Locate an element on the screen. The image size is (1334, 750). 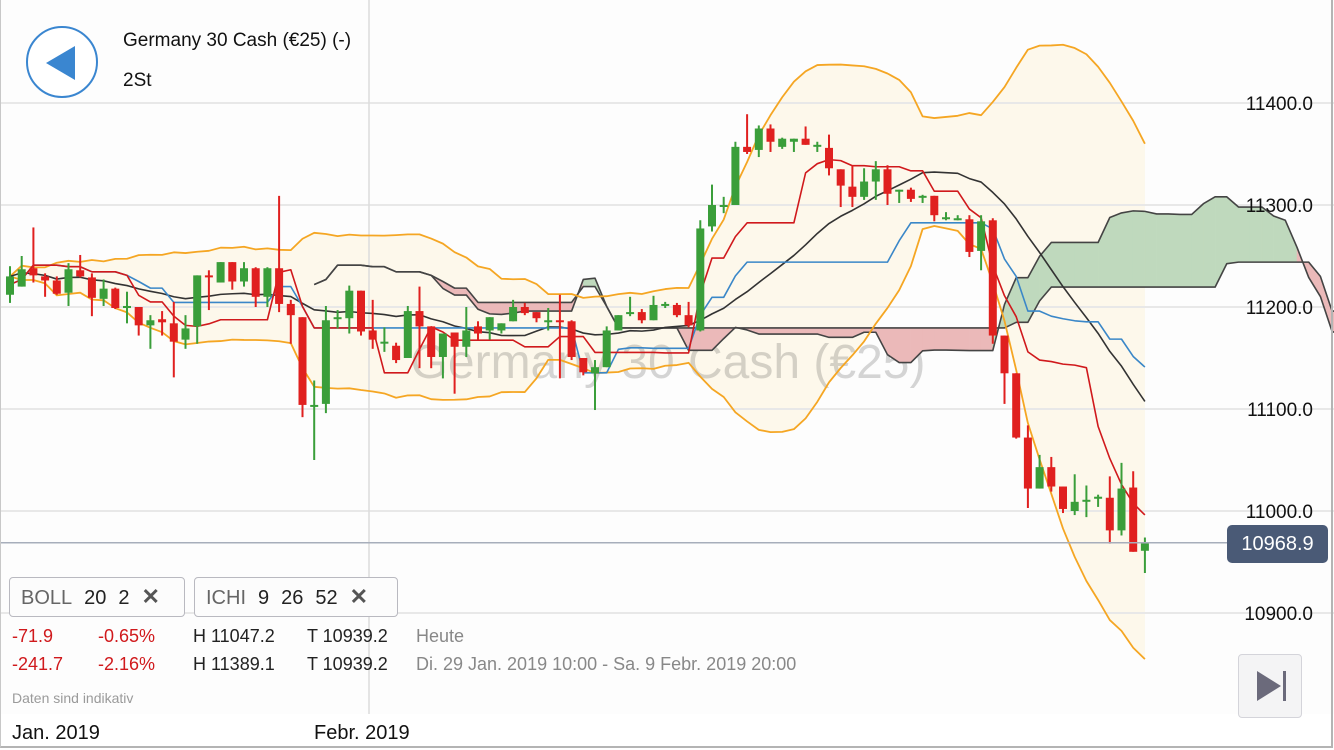
skip-to-end-button is located at coordinates (1270, 686).